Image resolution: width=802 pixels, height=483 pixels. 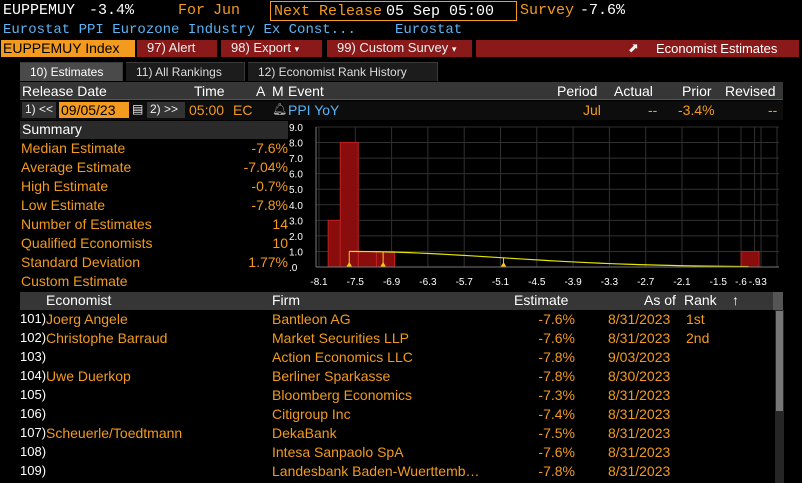 I want to click on summary-qualified: Qualified Economists 10, so click(x=155, y=244).